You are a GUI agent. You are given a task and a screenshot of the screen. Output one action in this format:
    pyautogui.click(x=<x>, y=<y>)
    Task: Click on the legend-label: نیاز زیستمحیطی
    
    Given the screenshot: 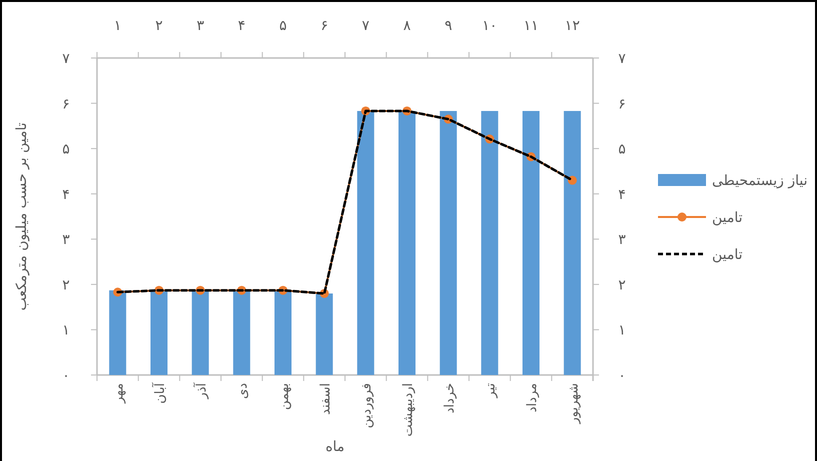 What is the action you would take?
    pyautogui.click(x=760, y=181)
    